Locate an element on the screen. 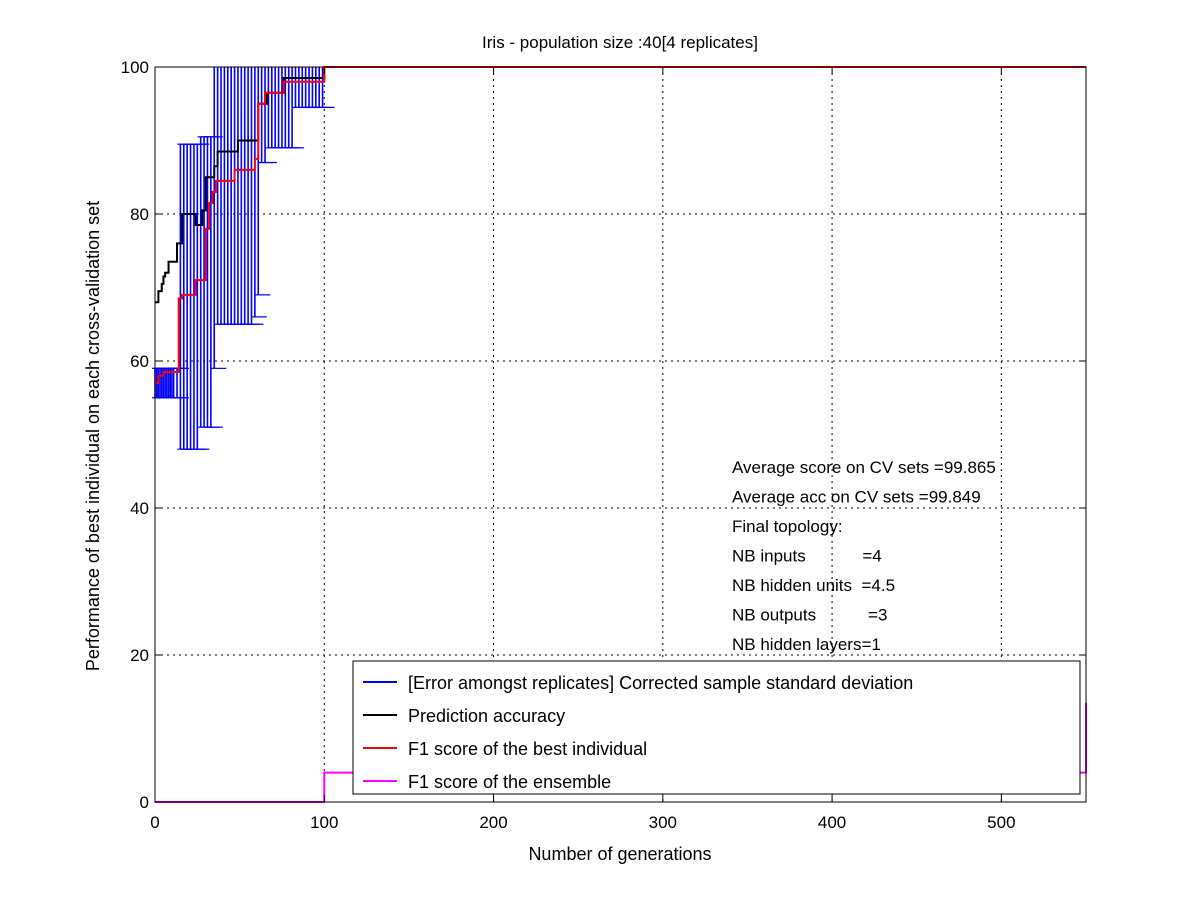 This screenshot has width=1200, height=905. annotation-line: Final topology: is located at coordinates (787, 526).